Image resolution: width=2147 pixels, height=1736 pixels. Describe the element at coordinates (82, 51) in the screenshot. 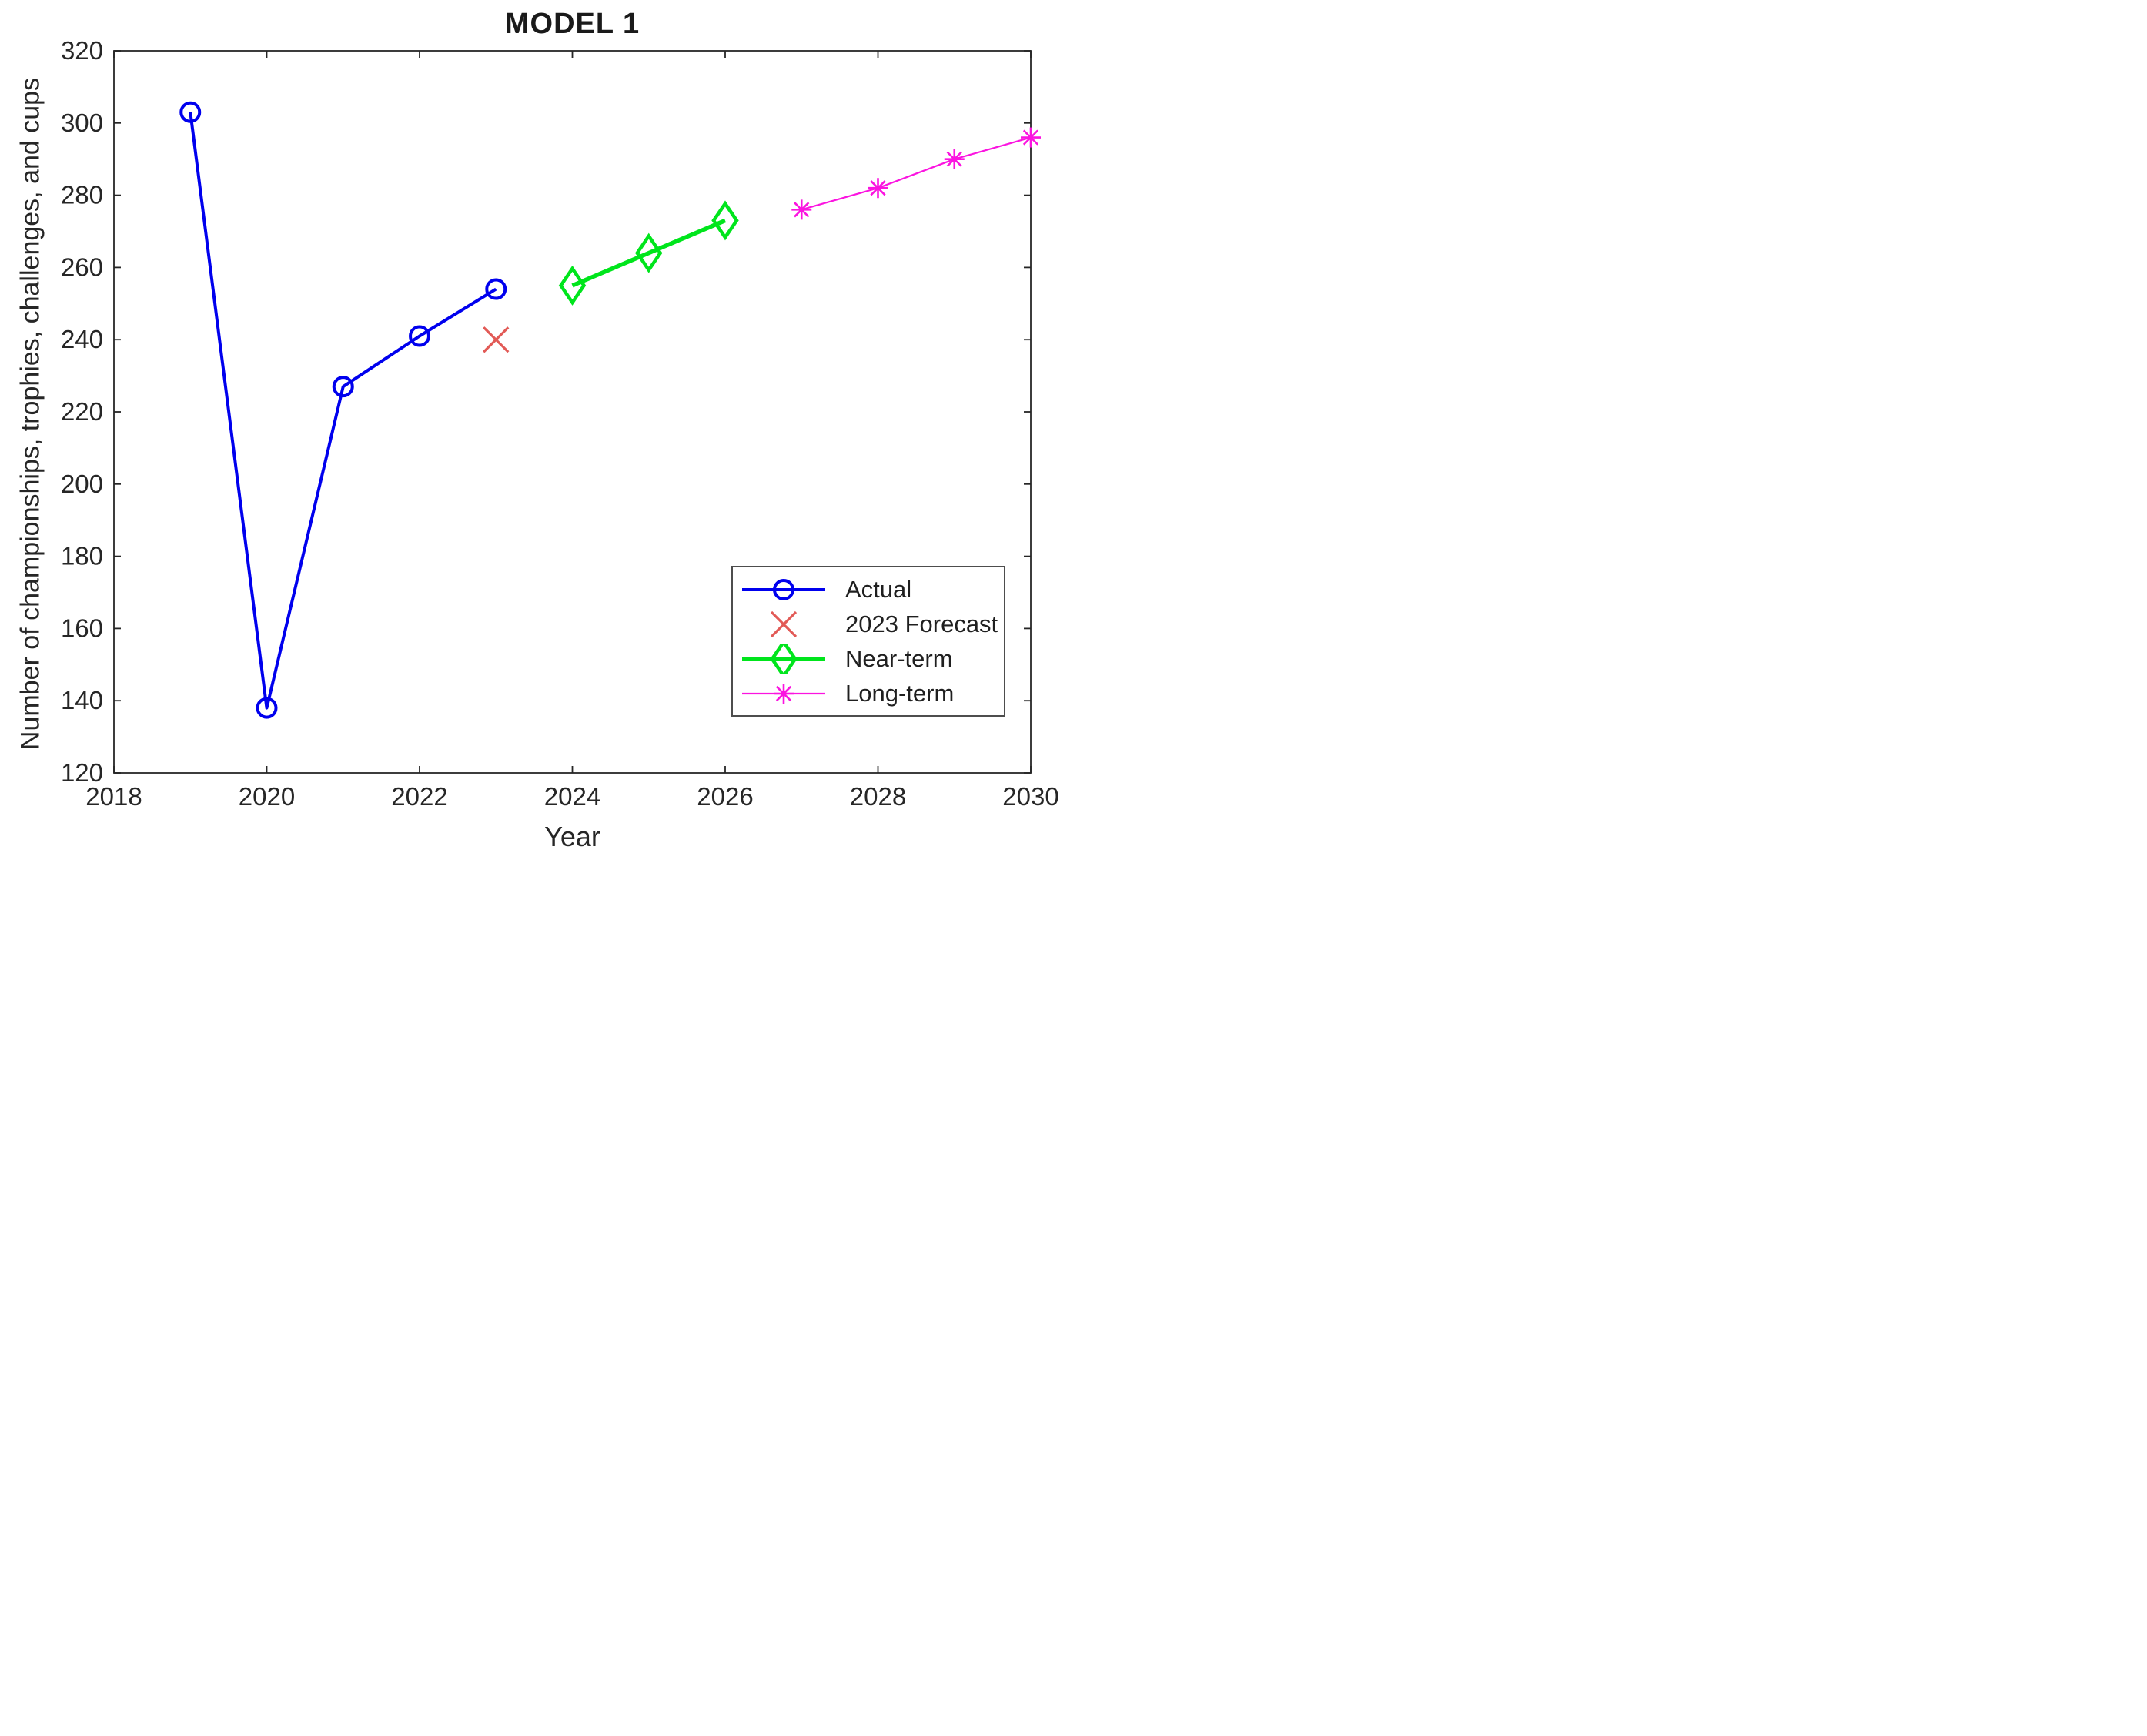

I see `y-tick-label: 320` at that location.